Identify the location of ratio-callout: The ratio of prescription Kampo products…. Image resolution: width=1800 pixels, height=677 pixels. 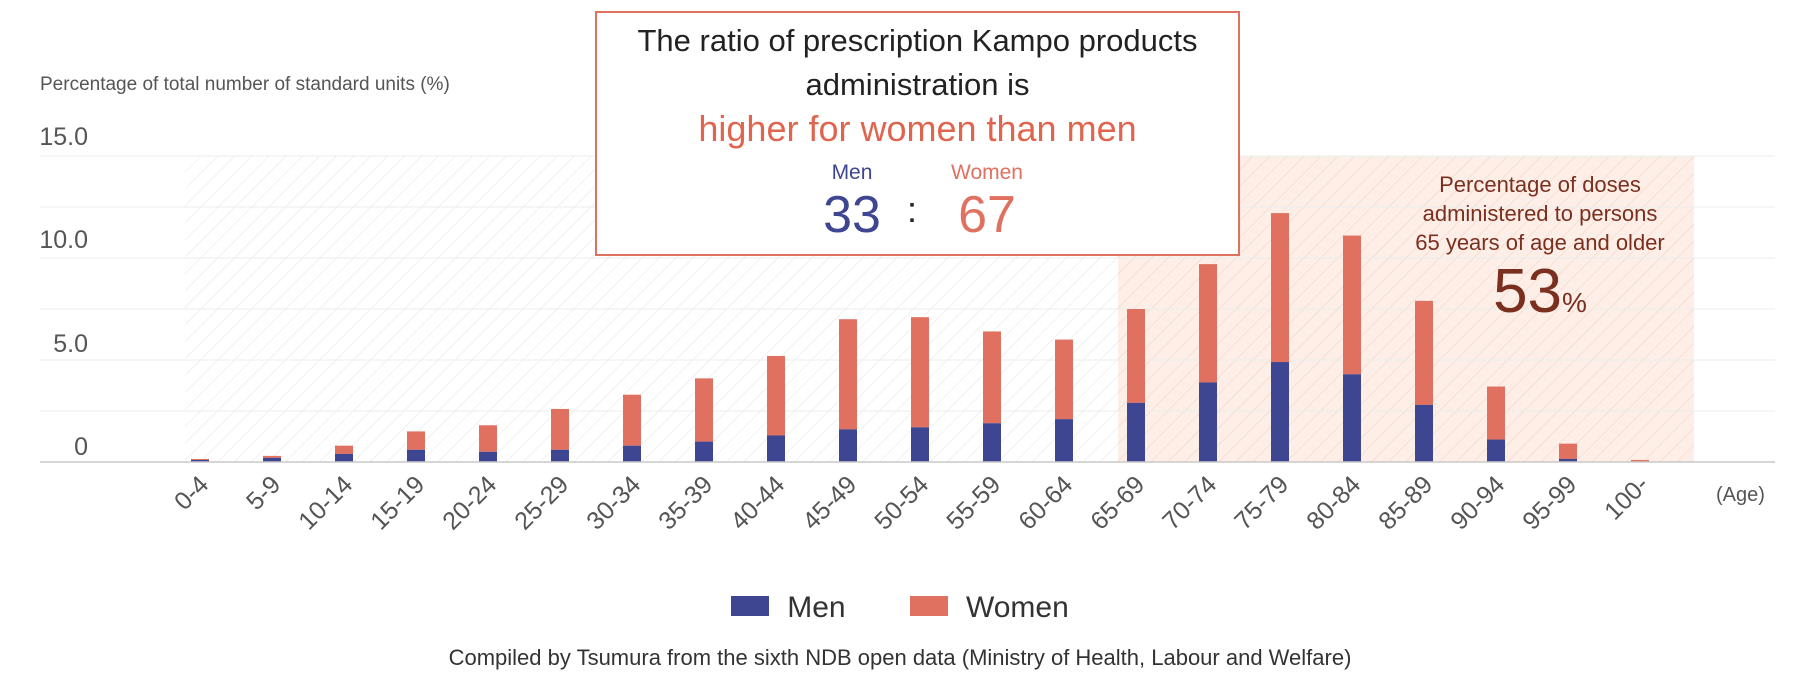
(917, 133).